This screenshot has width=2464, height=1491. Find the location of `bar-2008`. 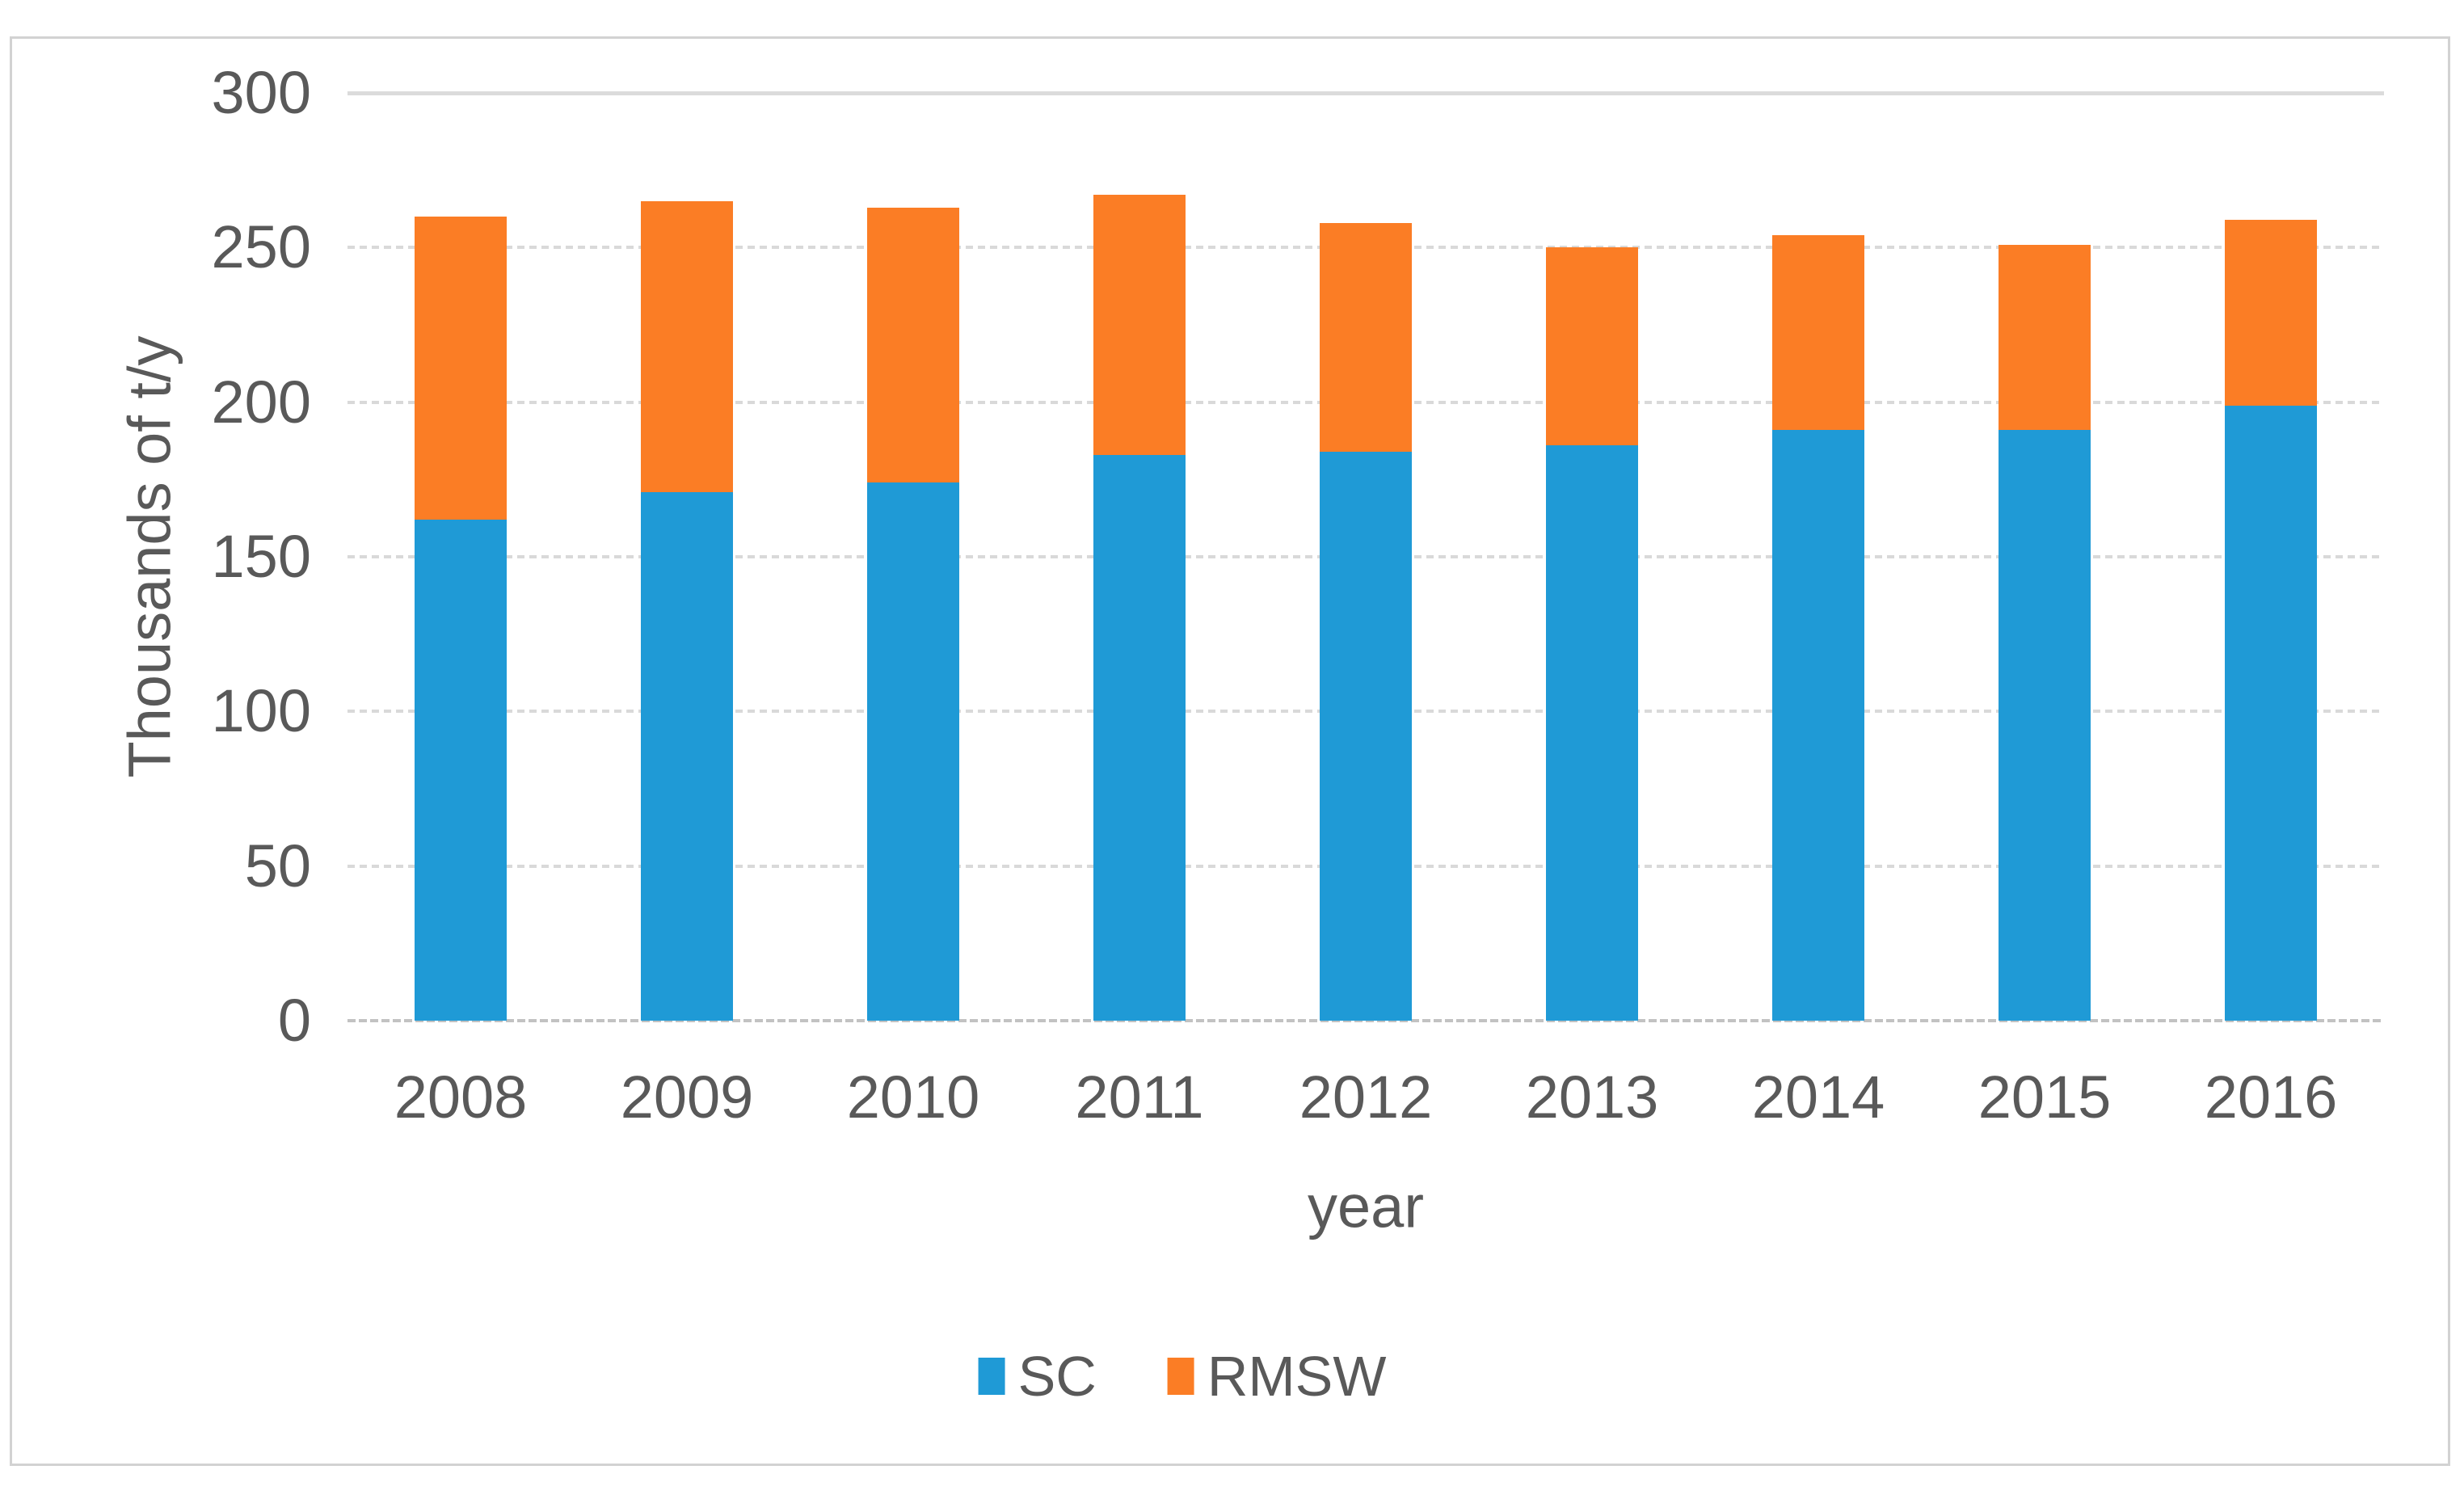

bar-2008 is located at coordinates (461, 557).